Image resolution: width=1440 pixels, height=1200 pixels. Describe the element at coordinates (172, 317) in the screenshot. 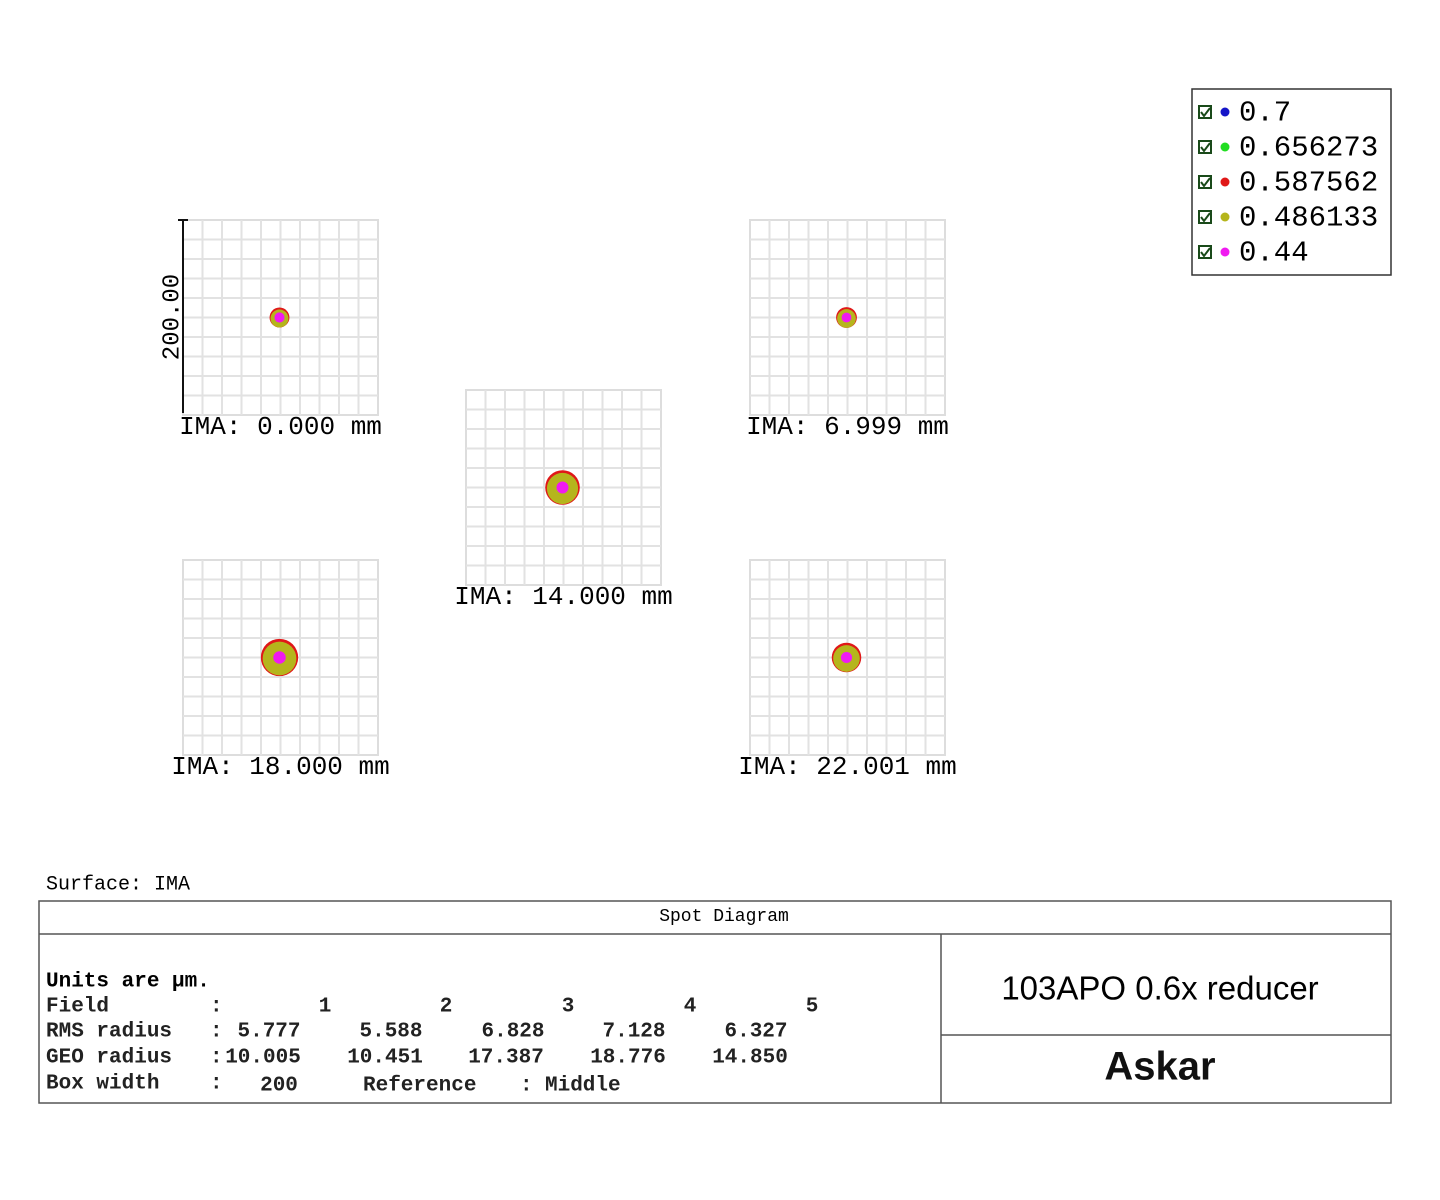

I see `scale-label: 200.00` at that location.